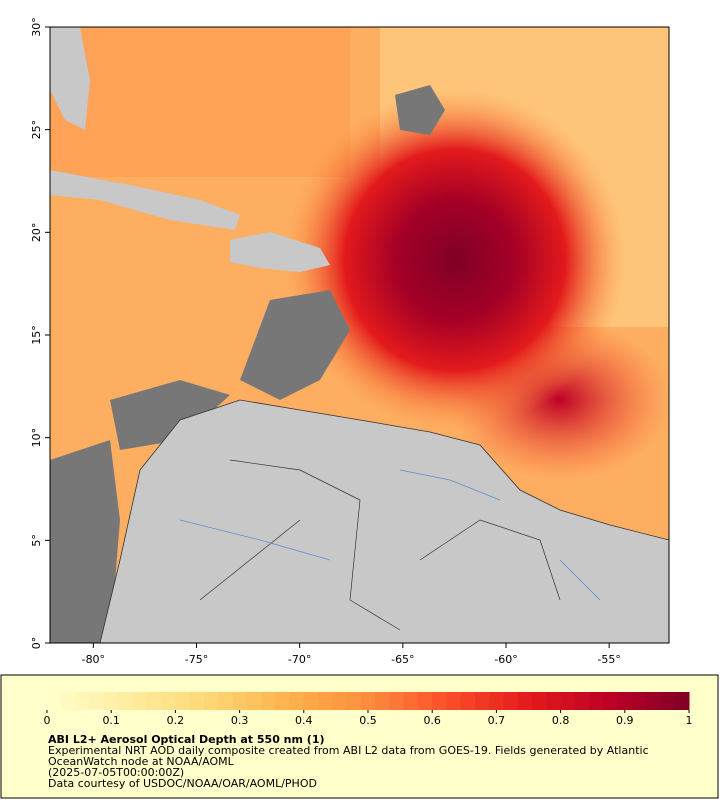  I want to click on colorbar-tick-label: 1, so click(689, 720).